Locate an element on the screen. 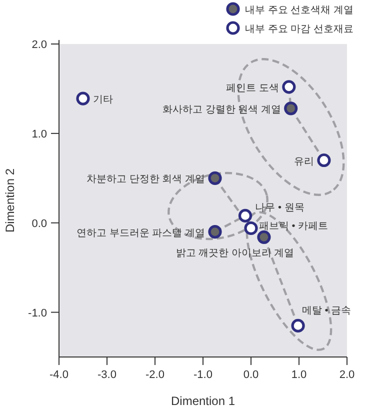  legend-label: 내부 주요 선호색채 계열 is located at coordinates (299, 10).